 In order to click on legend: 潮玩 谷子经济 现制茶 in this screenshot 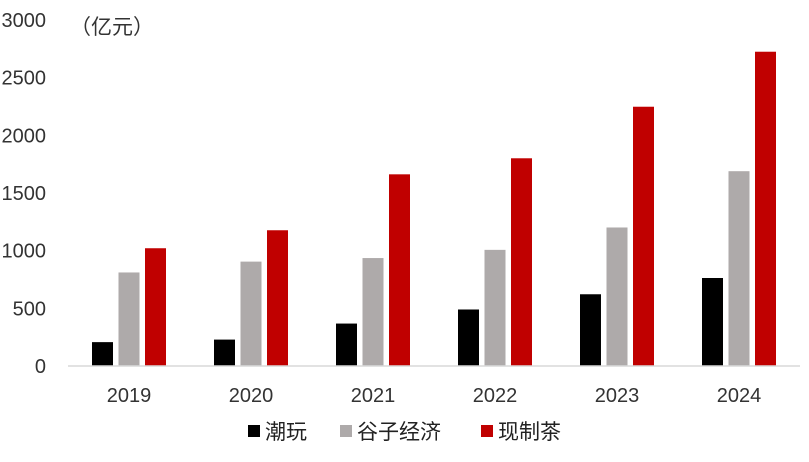, I will do `click(404, 432)`.